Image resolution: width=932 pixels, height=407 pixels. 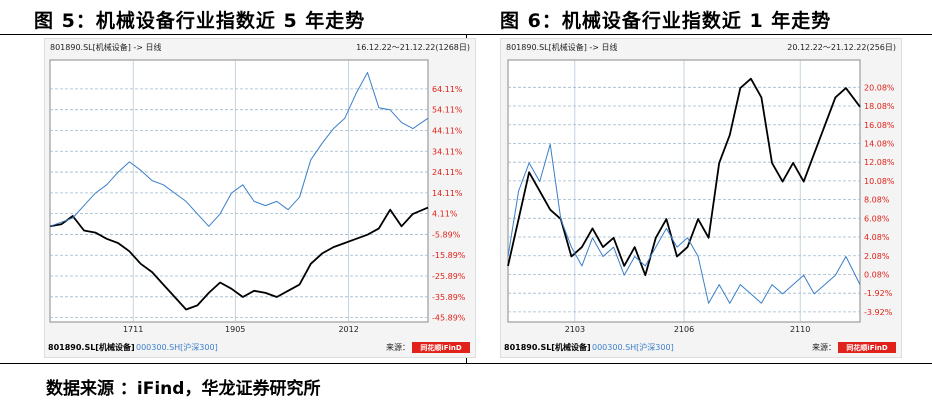 What do you see at coordinates (666, 21) in the screenshot?
I see `figure-6-title: 图 6：机械设备行业指数近 1 年走势` at bounding box center [666, 21].